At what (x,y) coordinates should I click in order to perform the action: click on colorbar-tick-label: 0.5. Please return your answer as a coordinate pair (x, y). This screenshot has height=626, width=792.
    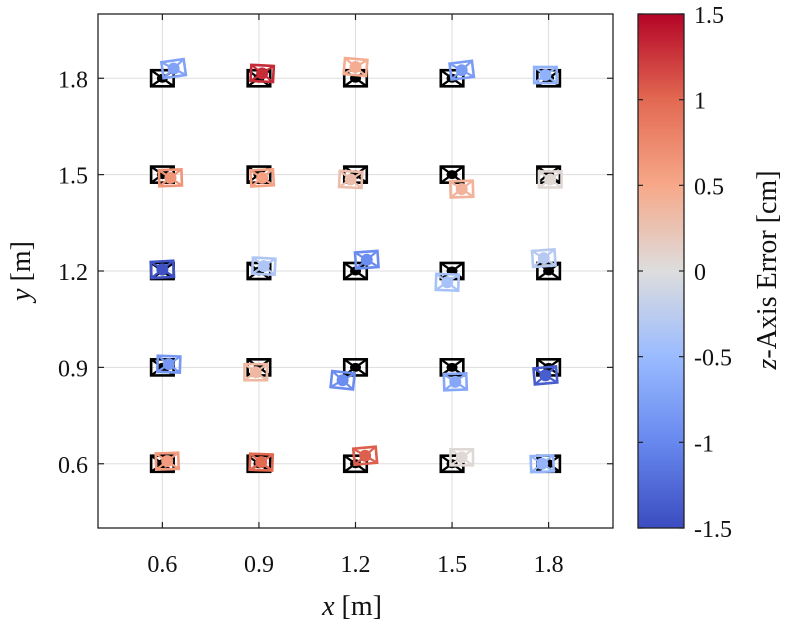
    Looking at the image, I should click on (709, 187).